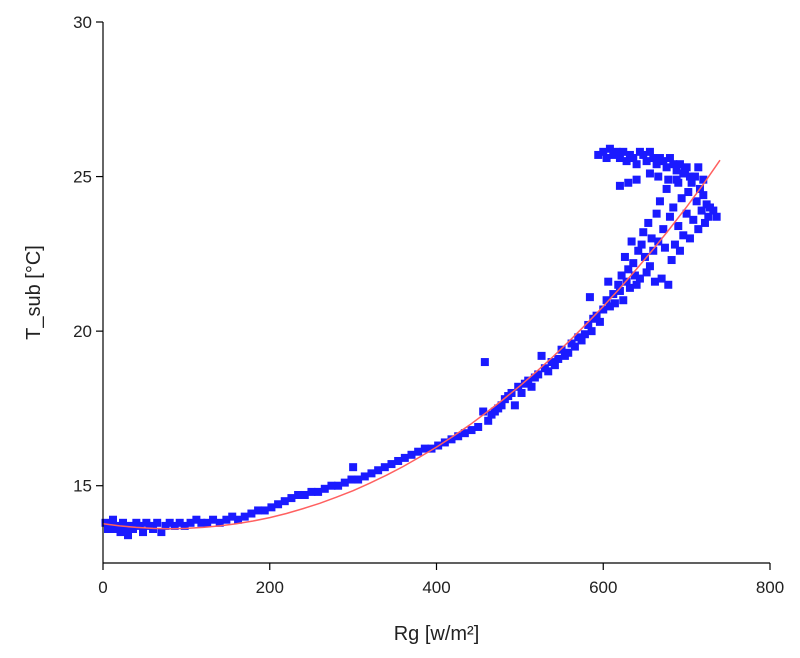 The image size is (800, 658). Describe the element at coordinates (82, 331) in the screenshot. I see `y-tick-label: 20` at that location.